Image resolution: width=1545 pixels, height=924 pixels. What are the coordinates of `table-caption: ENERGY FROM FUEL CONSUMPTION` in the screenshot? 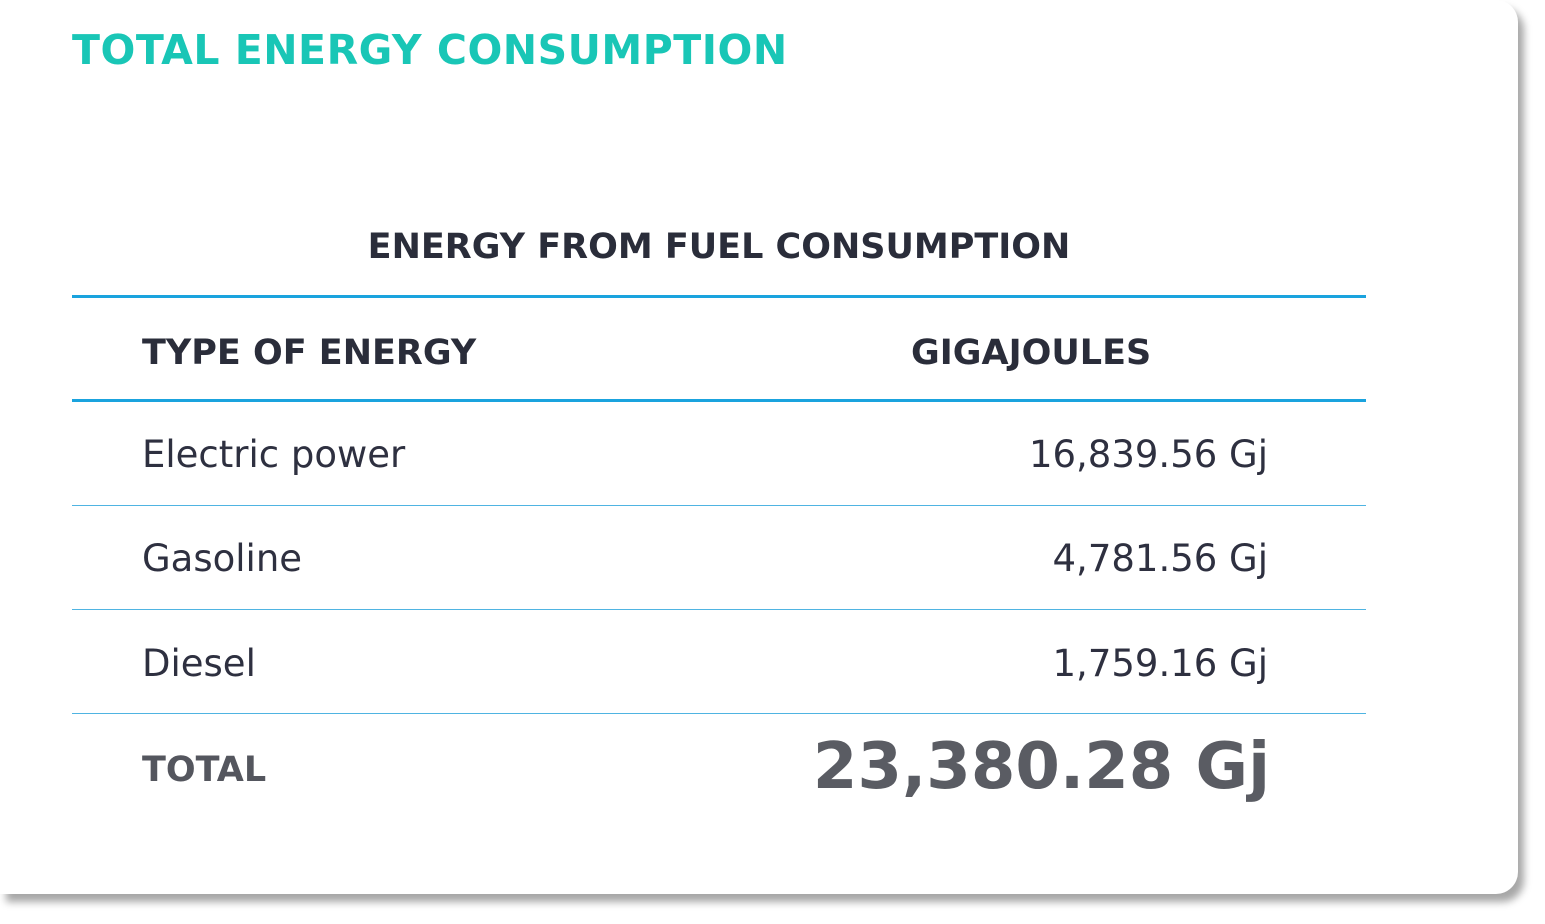 It's located at (719, 247).